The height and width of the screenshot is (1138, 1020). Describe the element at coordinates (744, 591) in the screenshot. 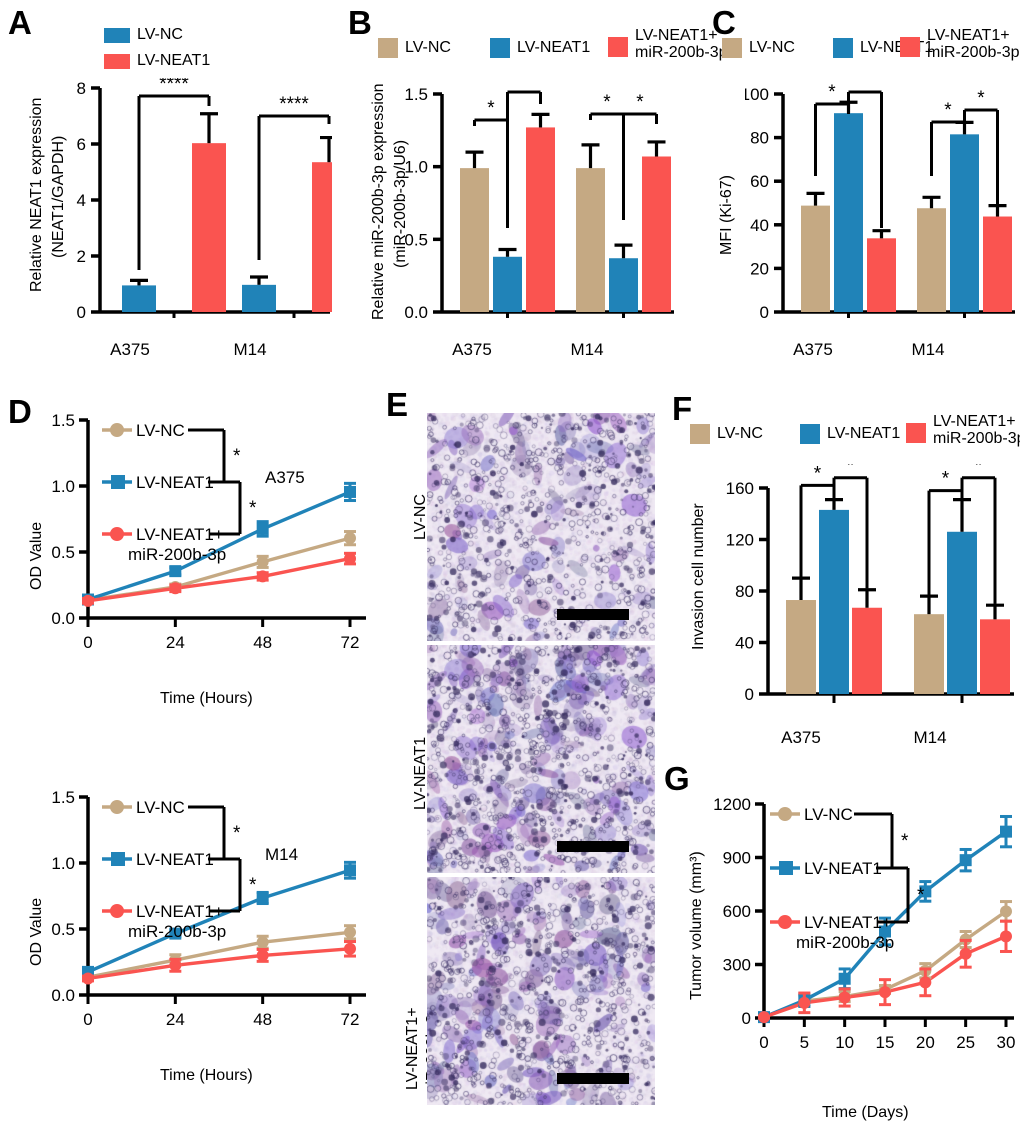

I see `svg-text: 80` at that location.